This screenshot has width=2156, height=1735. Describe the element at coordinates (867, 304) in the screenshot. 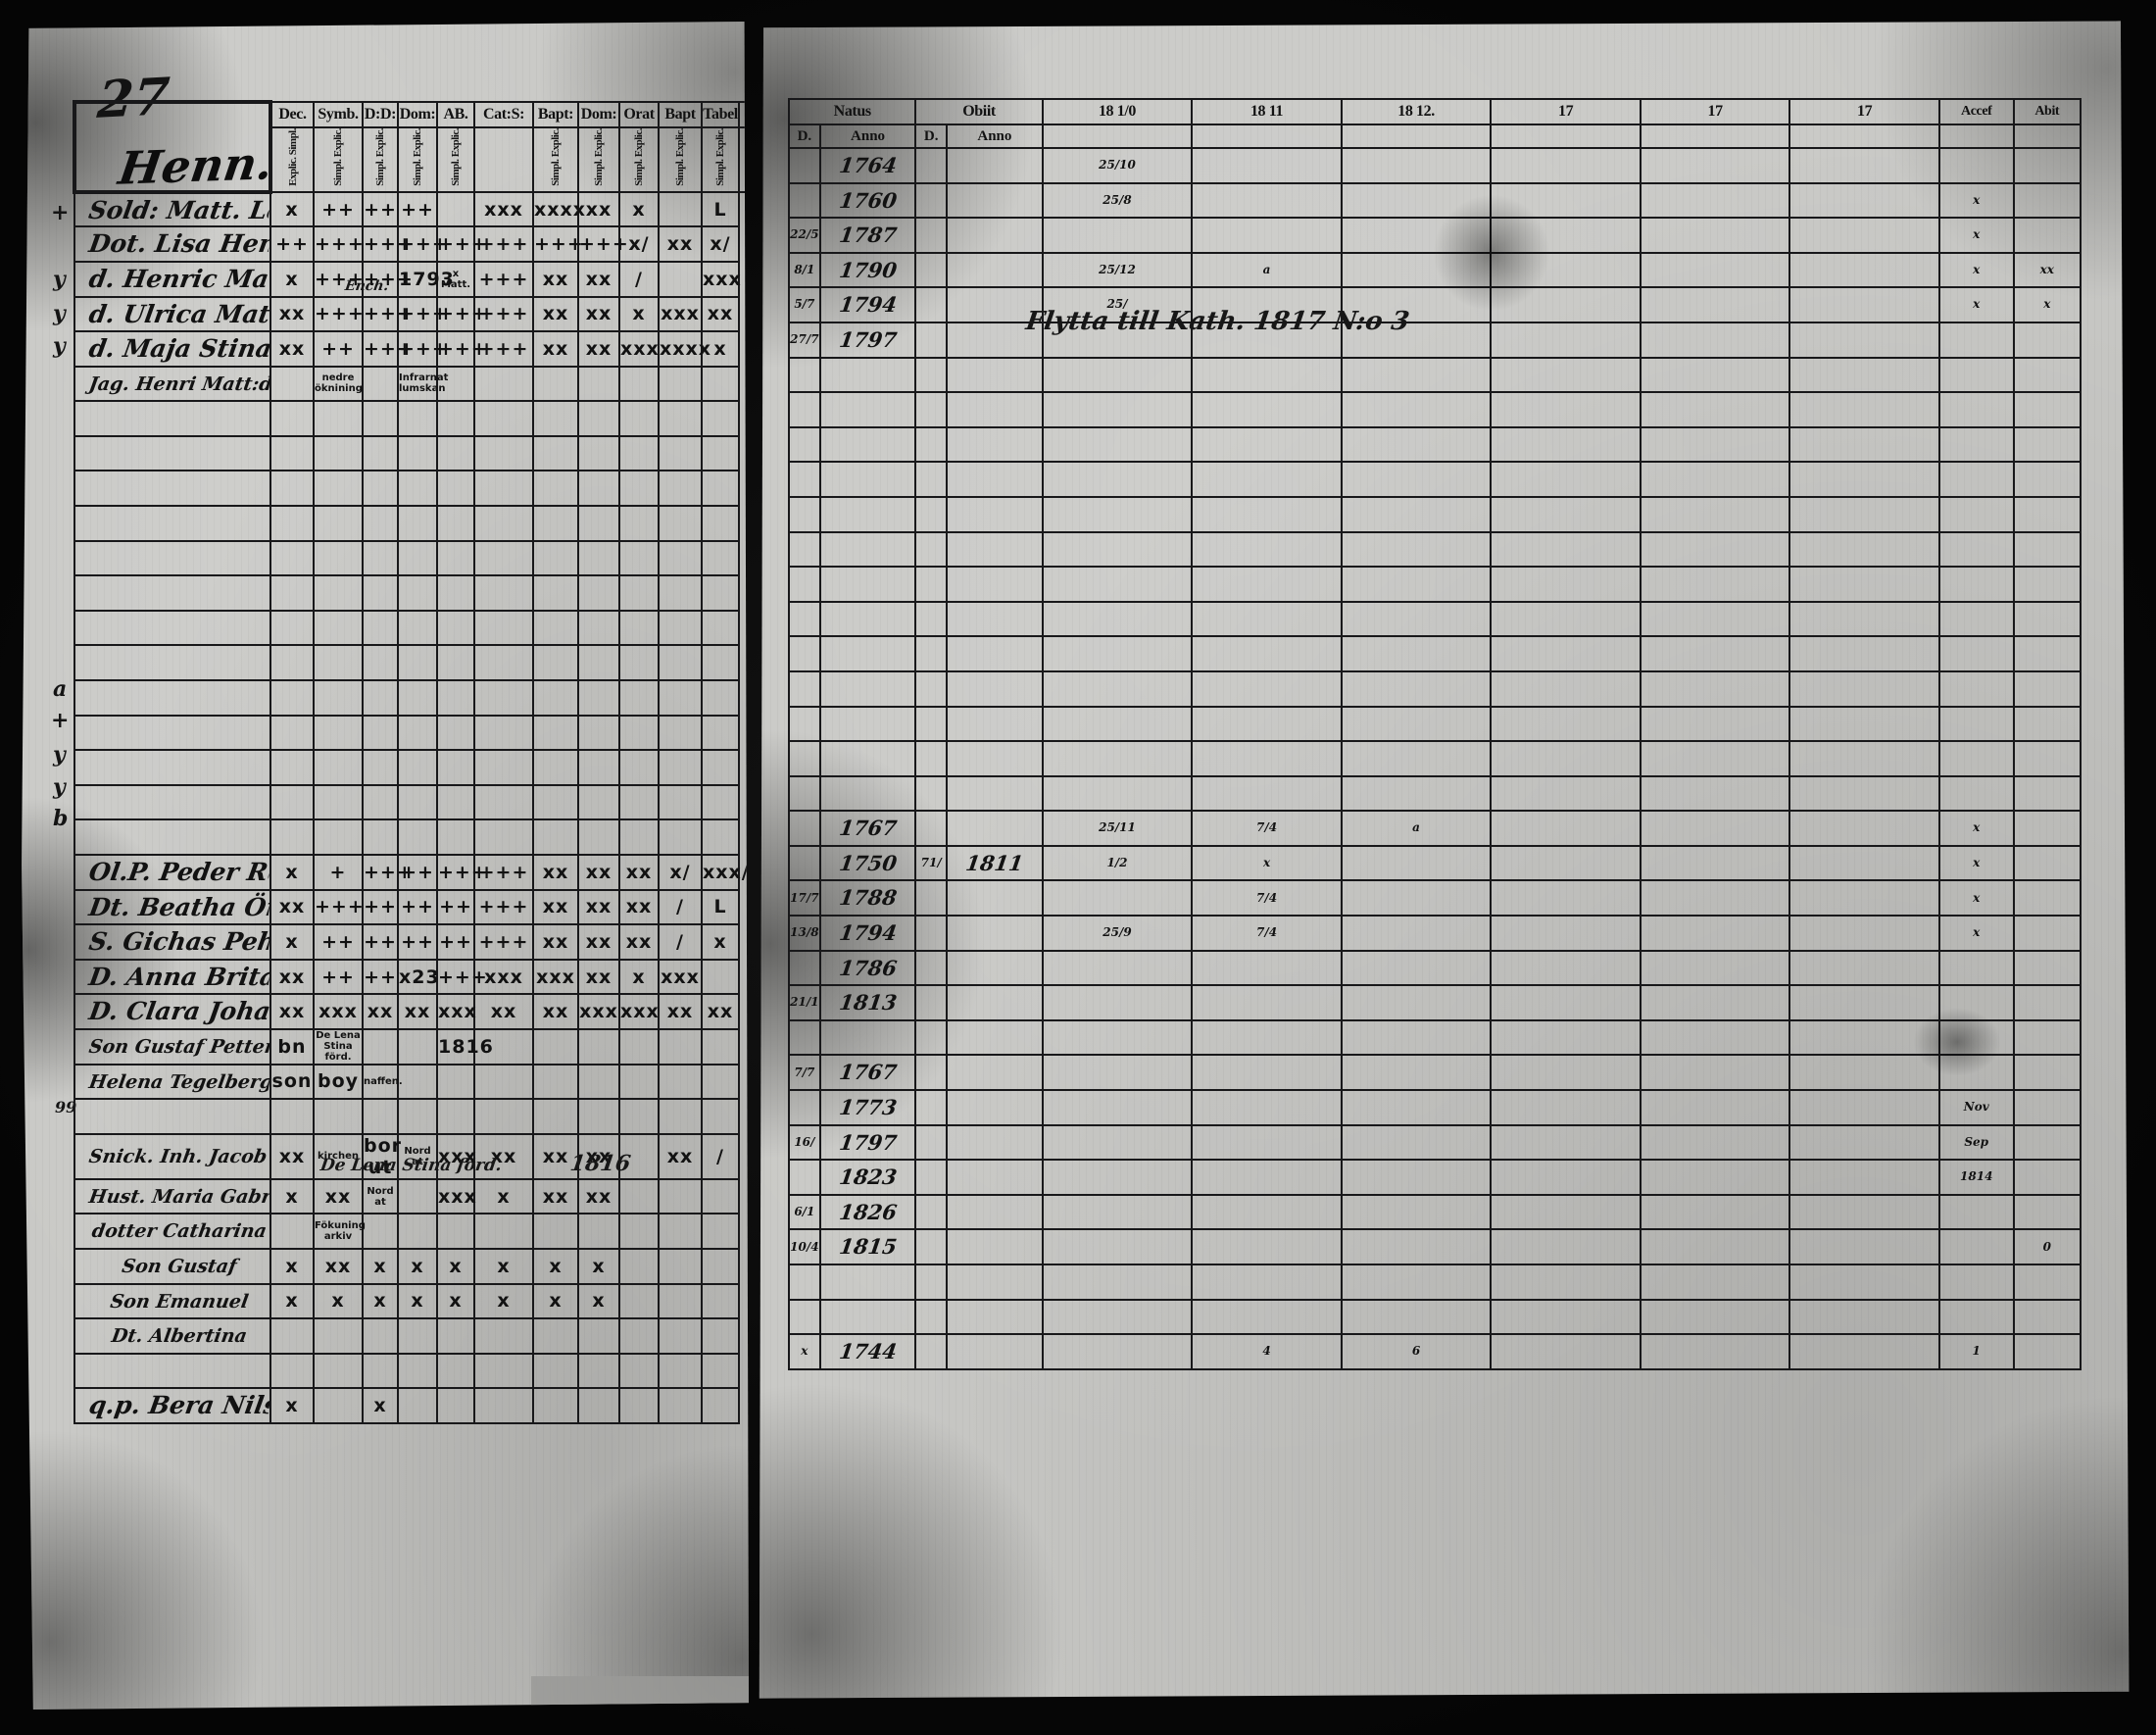

I see `right-cell-natus: 1794` at that location.